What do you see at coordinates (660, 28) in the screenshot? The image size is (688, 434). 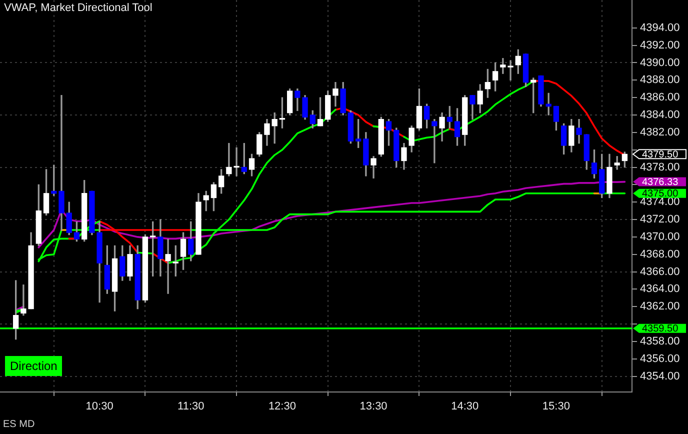 I see `y-tick-label: 4394.00` at bounding box center [660, 28].